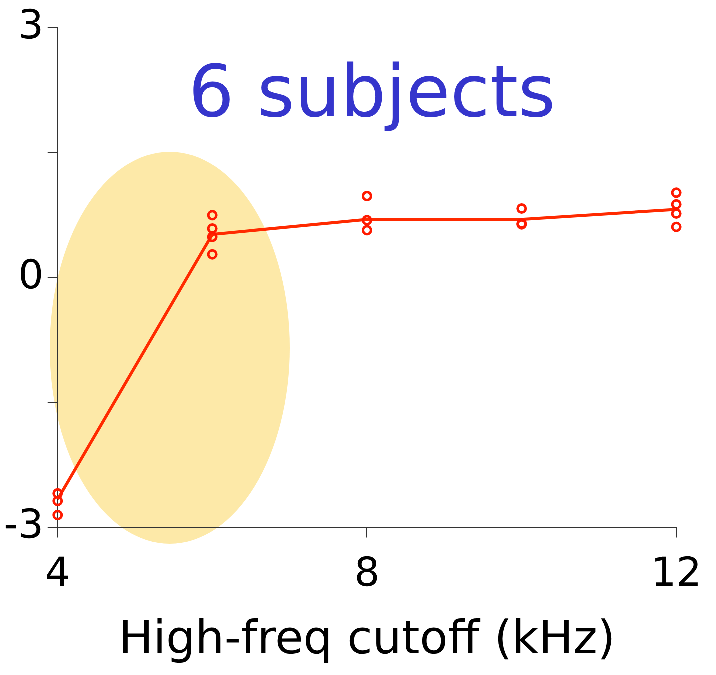  What do you see at coordinates (24, 525) in the screenshot?
I see `y-tick-label: -3` at bounding box center [24, 525].